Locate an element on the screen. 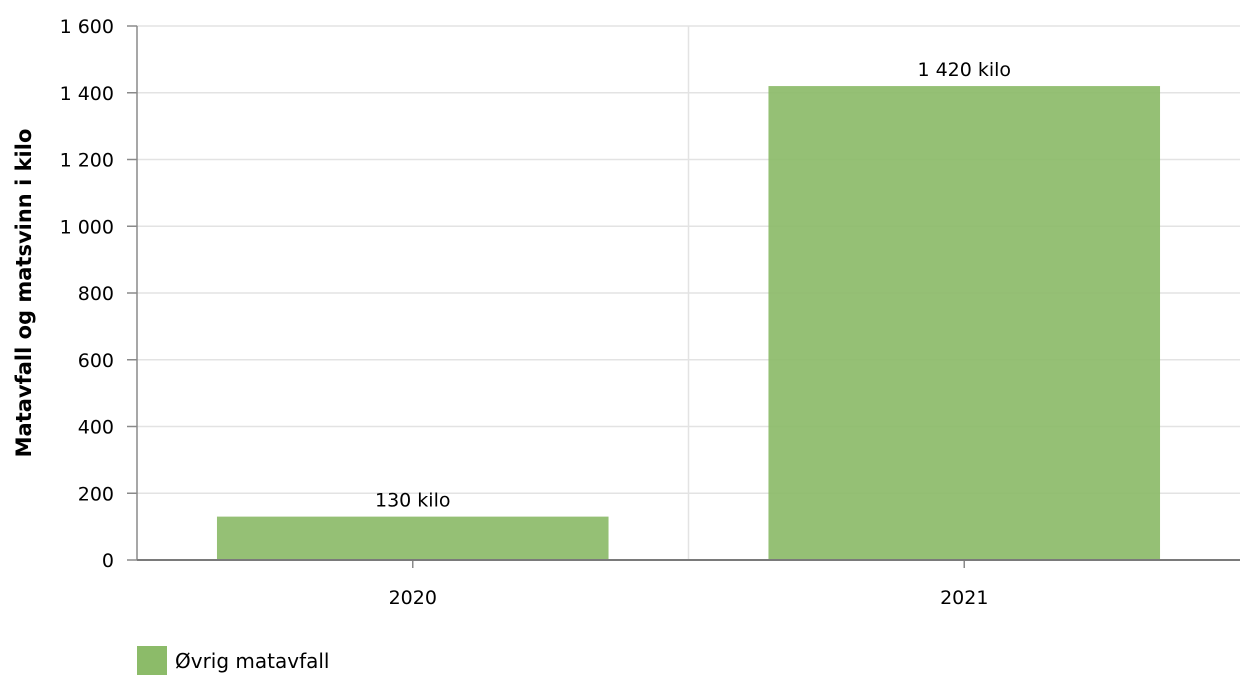 The width and height of the screenshot is (1240, 675). y-tick-label: 800 is located at coordinates (96, 294).